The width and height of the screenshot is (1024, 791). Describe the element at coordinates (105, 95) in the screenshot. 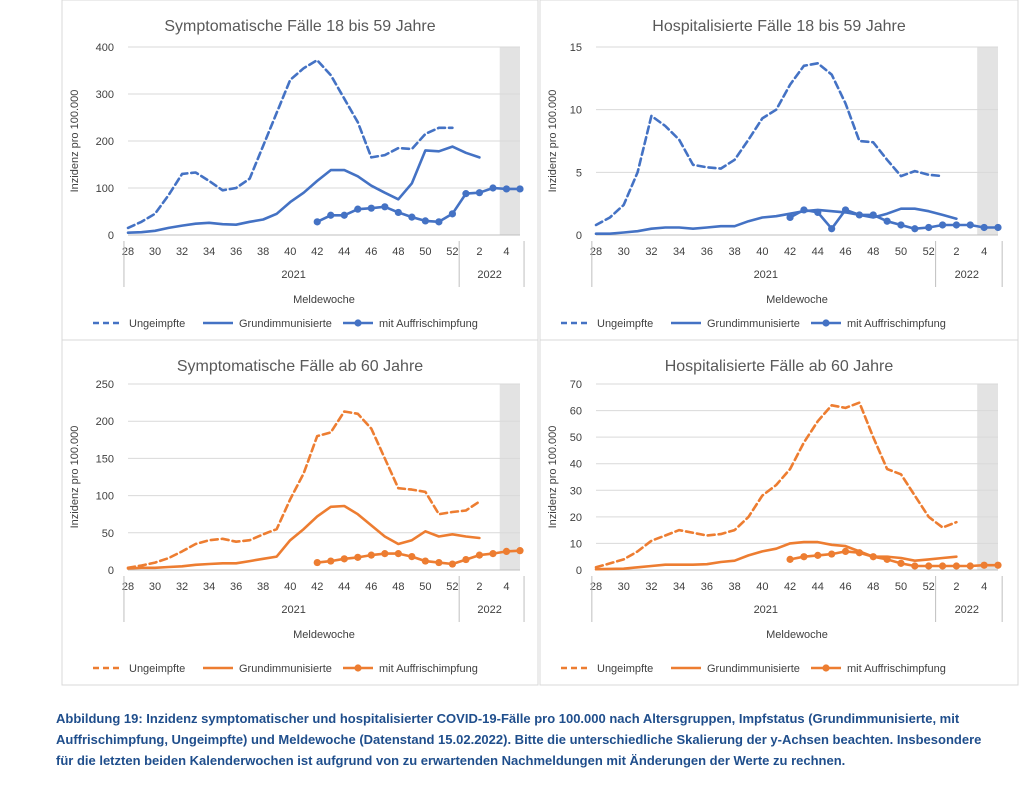

I see `y-tick-label: 300` at that location.